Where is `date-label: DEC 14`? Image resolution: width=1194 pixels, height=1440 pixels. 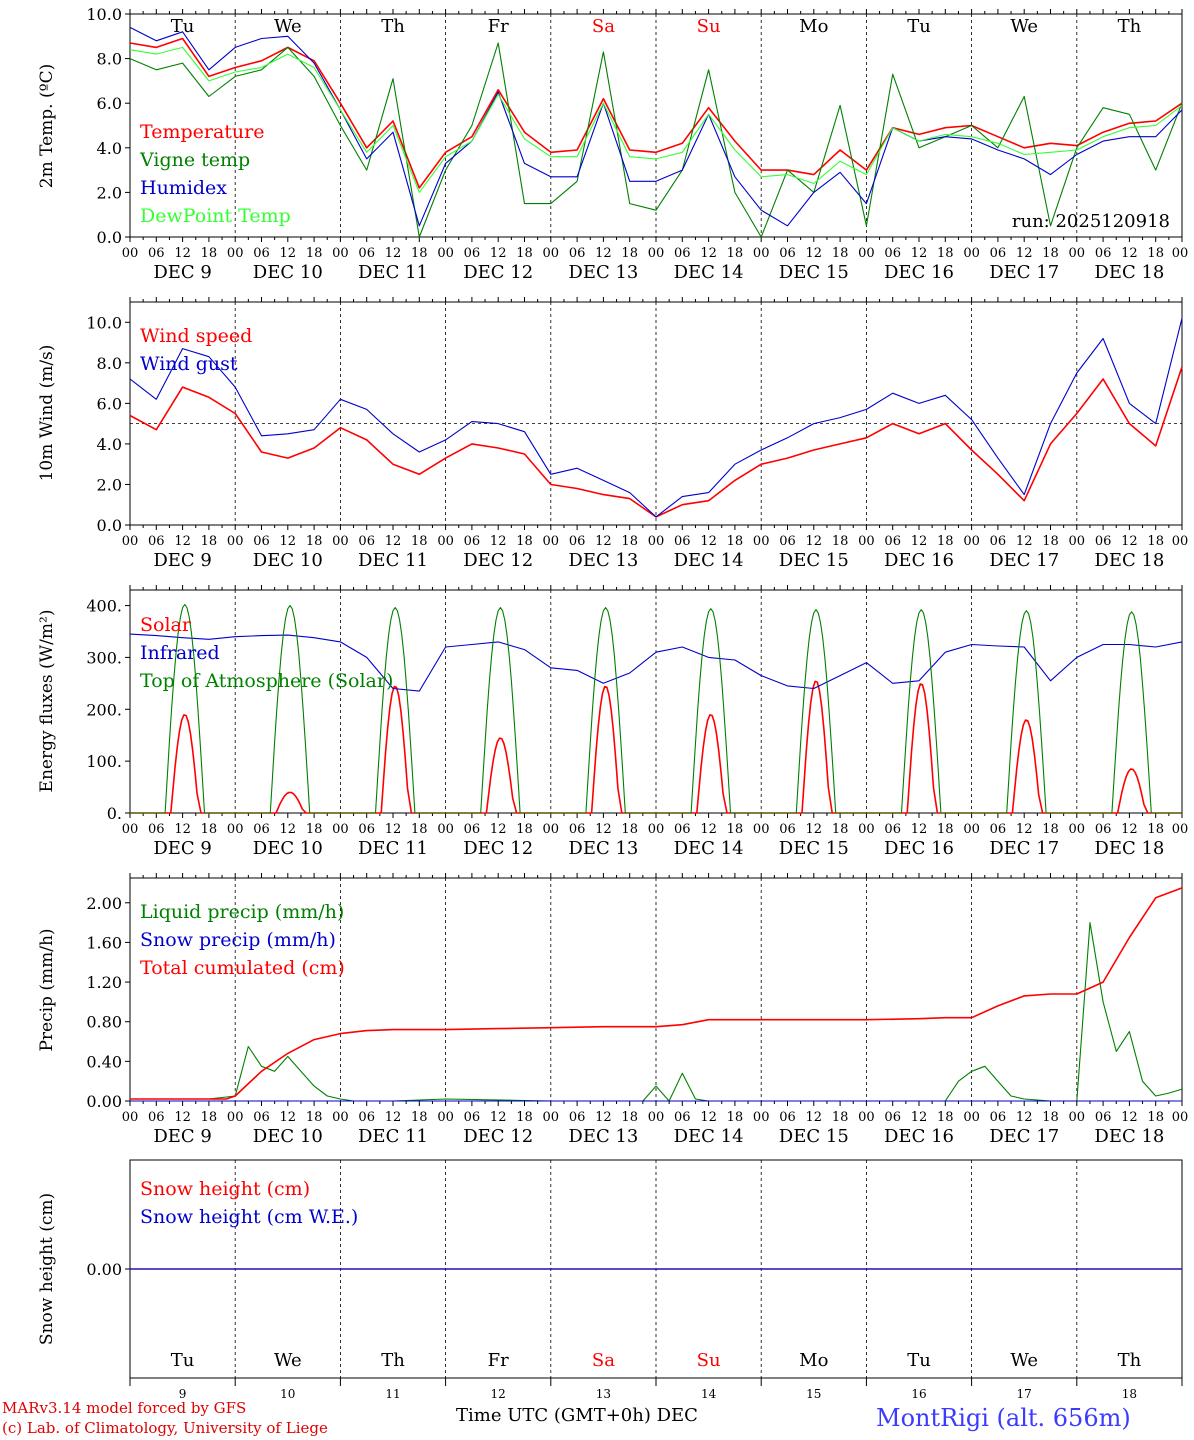
date-label: DEC 14 is located at coordinates (709, 1136).